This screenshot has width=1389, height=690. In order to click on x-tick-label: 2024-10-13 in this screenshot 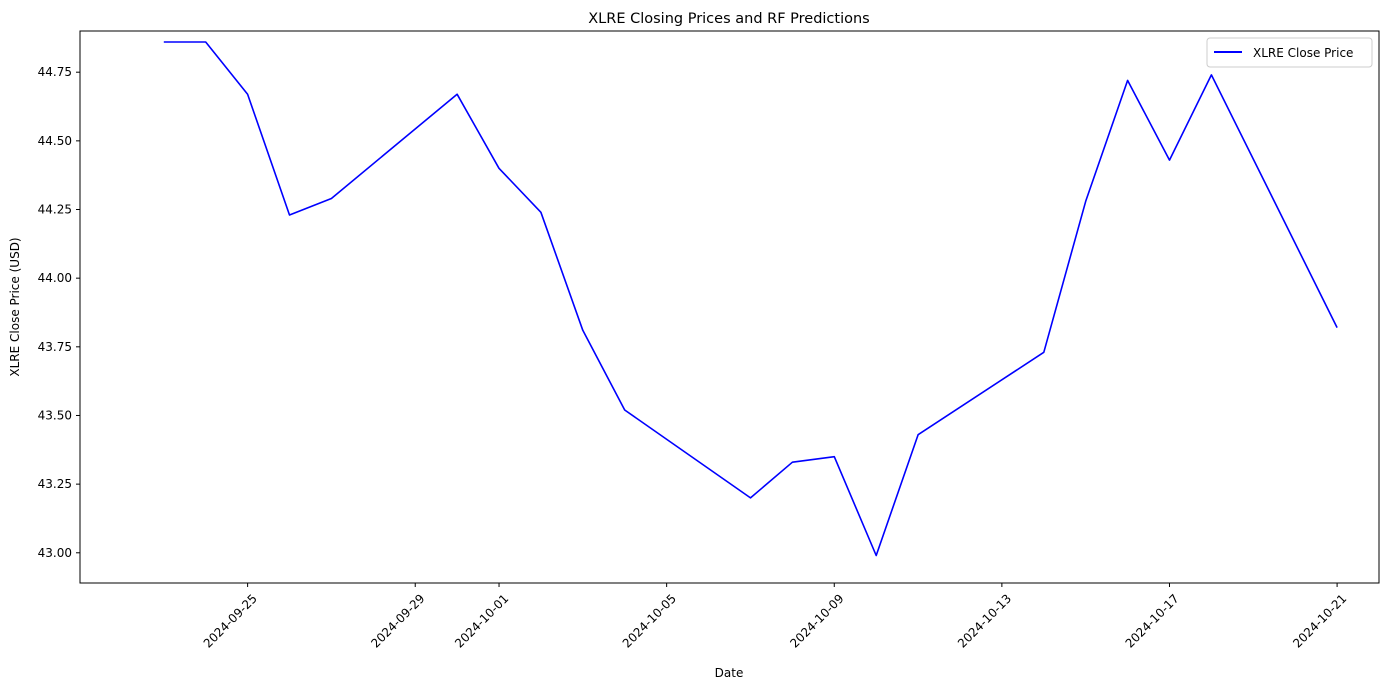, I will do `click(984, 620)`.